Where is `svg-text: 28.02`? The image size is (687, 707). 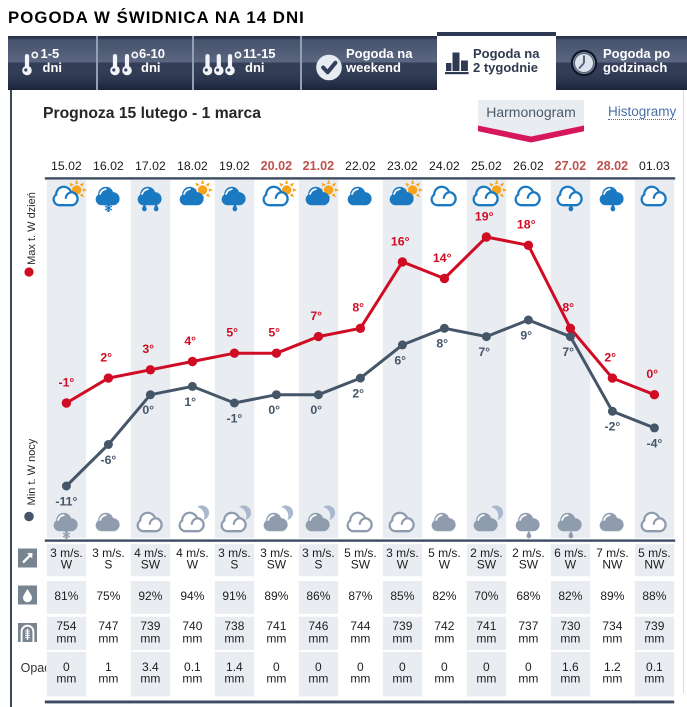 svg-text: 28.02 is located at coordinates (613, 166).